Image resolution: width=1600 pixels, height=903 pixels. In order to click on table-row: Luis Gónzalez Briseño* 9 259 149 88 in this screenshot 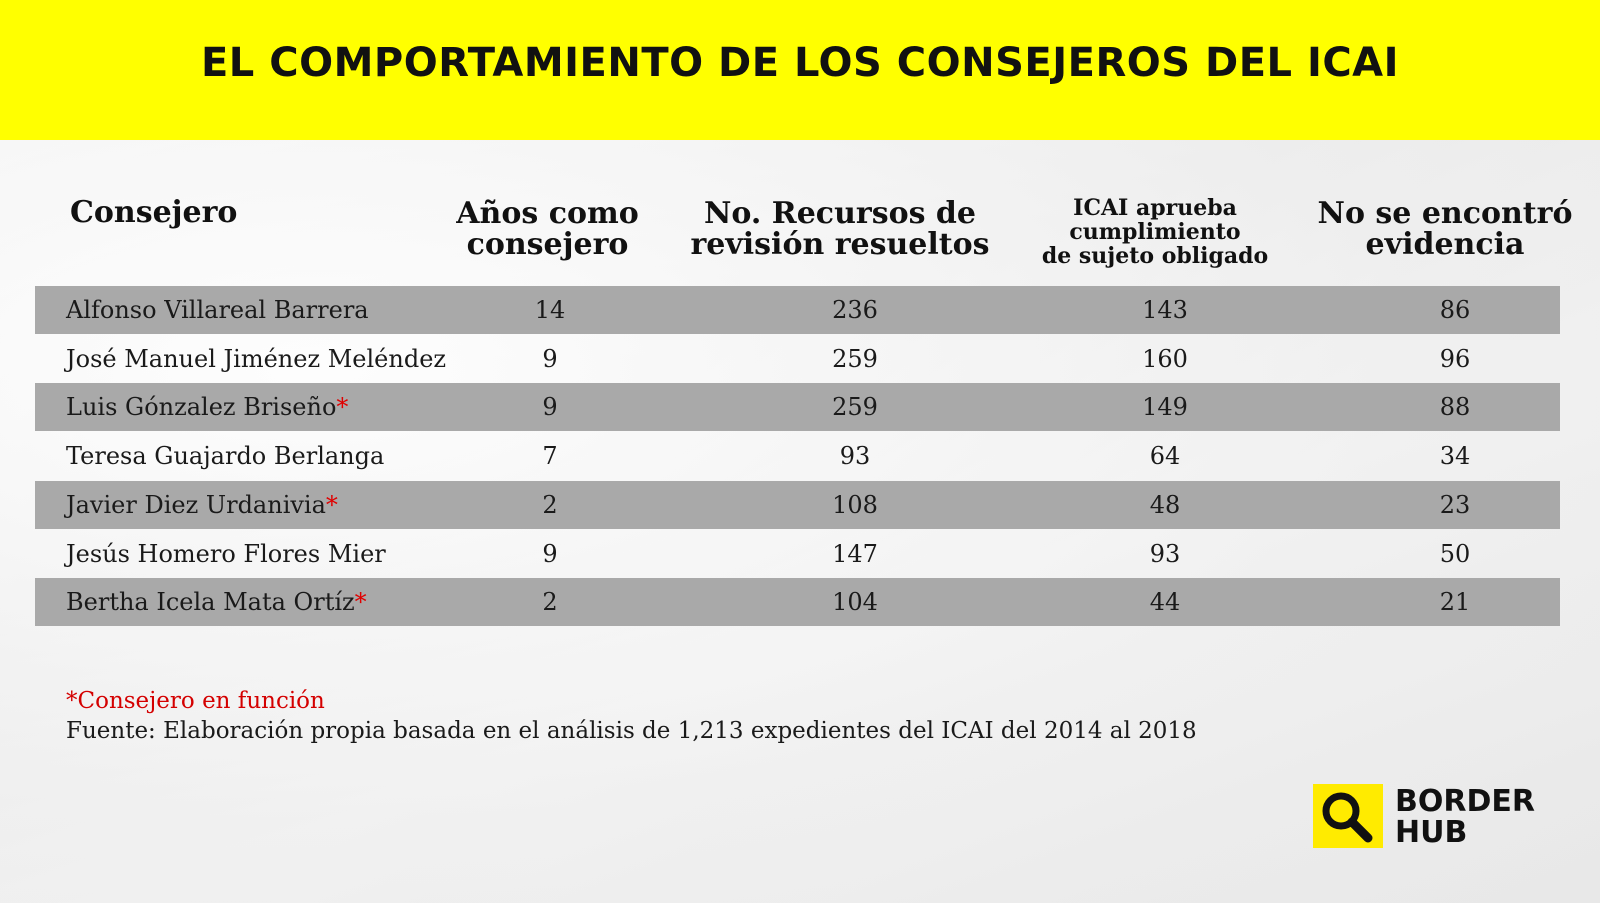, I will do `click(797, 407)`.